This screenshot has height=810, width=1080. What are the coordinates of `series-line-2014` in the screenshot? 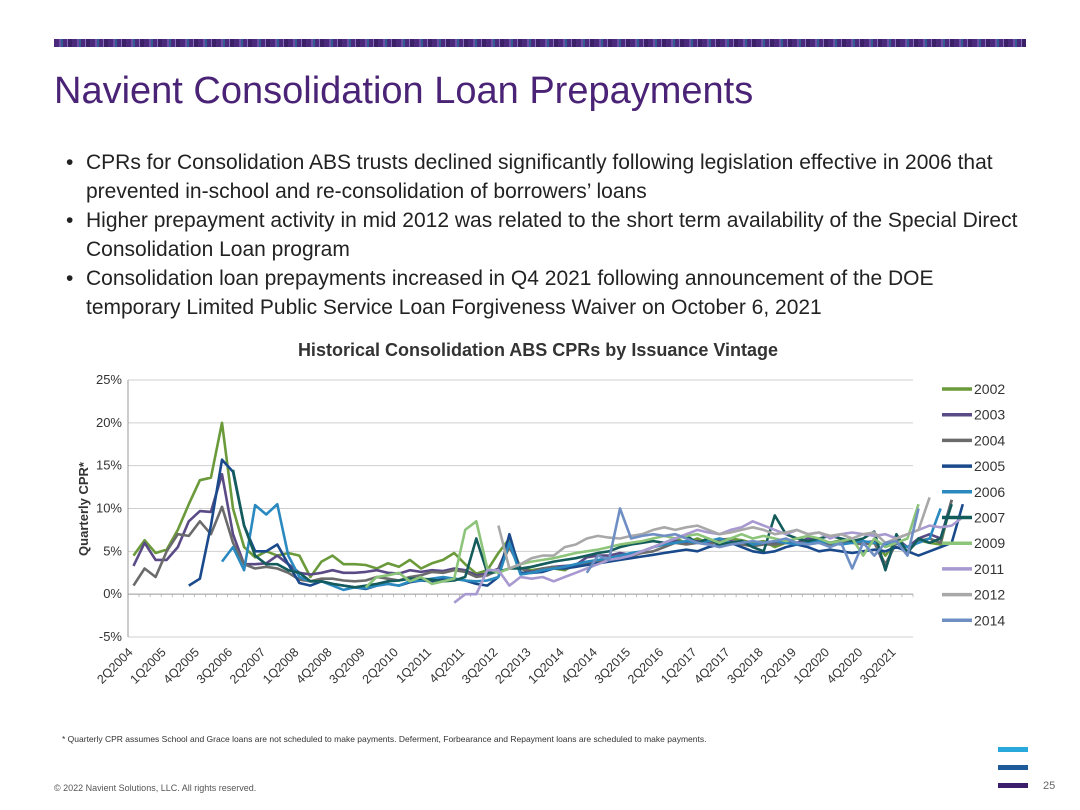 It's located at (752, 540).